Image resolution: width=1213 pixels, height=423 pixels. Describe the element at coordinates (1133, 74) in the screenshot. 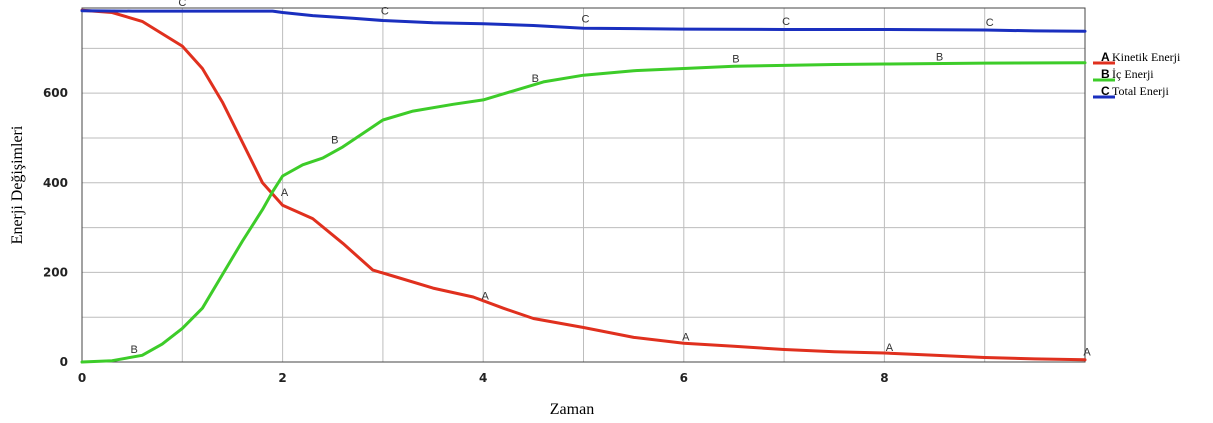

I see `legend-label-b: İç Enerji` at that location.